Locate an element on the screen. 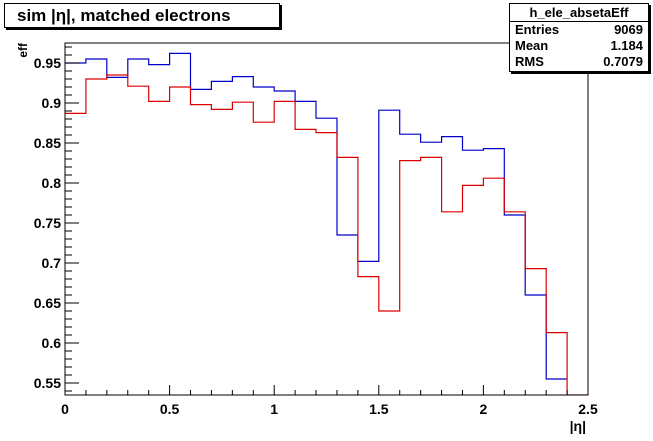  x-tick-label: 1.5 is located at coordinates (379, 409).